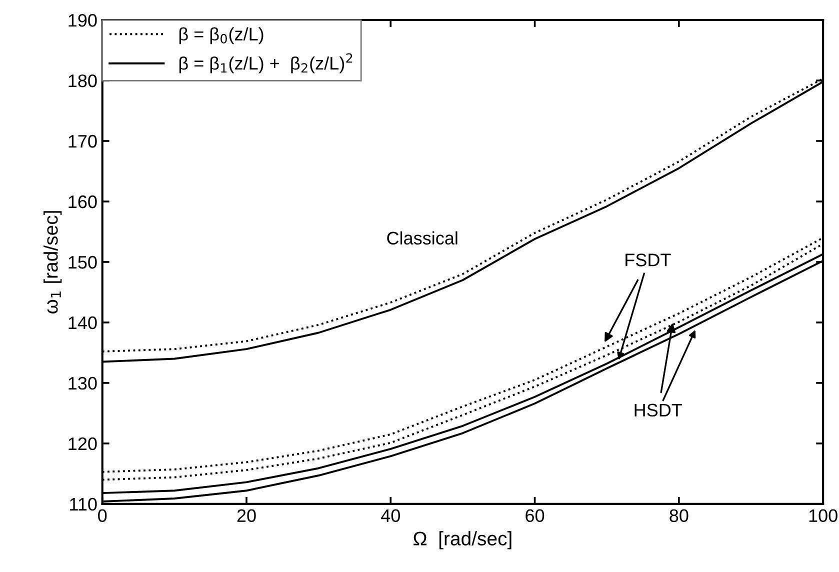 Image resolution: width=839 pixels, height=572 pixels. Describe the element at coordinates (390, 515) in the screenshot. I see `x-tick-label: 40` at that location.